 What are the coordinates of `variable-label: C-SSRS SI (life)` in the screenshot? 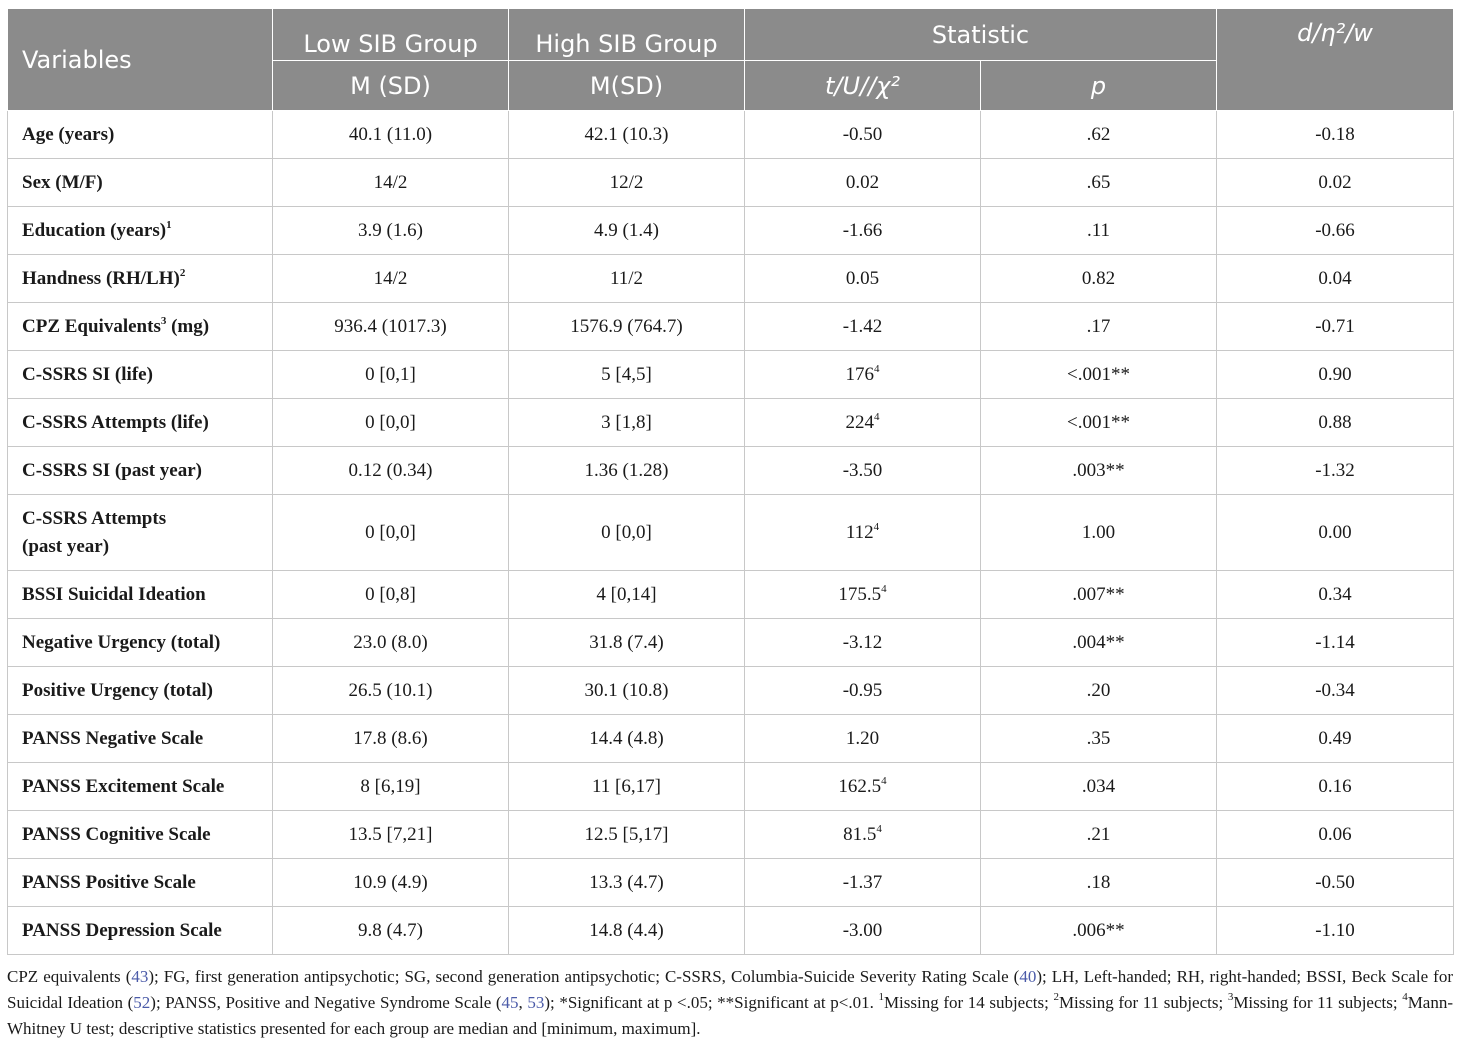 It's located at (87, 374).